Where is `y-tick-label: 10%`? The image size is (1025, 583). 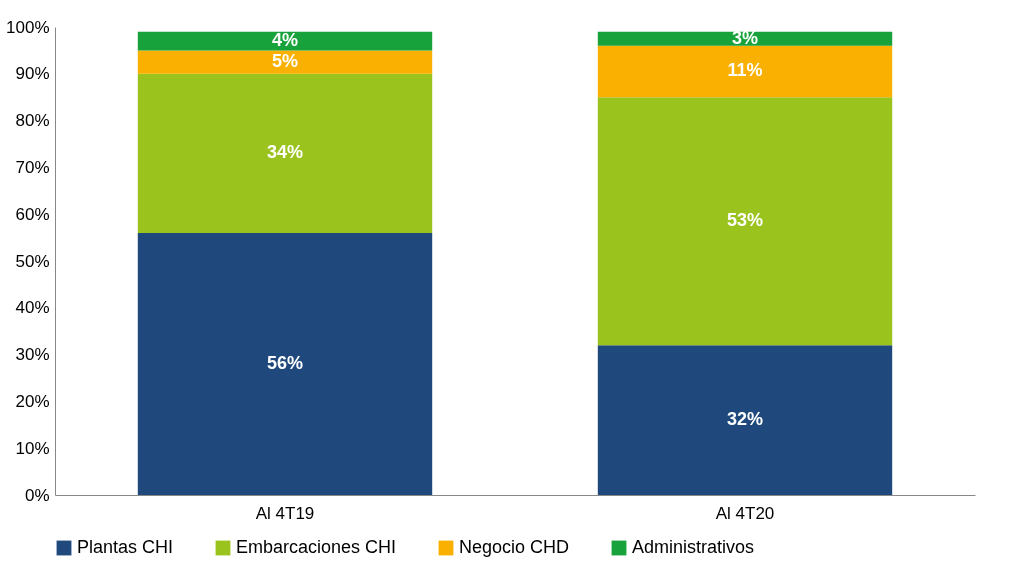 y-tick-label: 10% is located at coordinates (32, 448).